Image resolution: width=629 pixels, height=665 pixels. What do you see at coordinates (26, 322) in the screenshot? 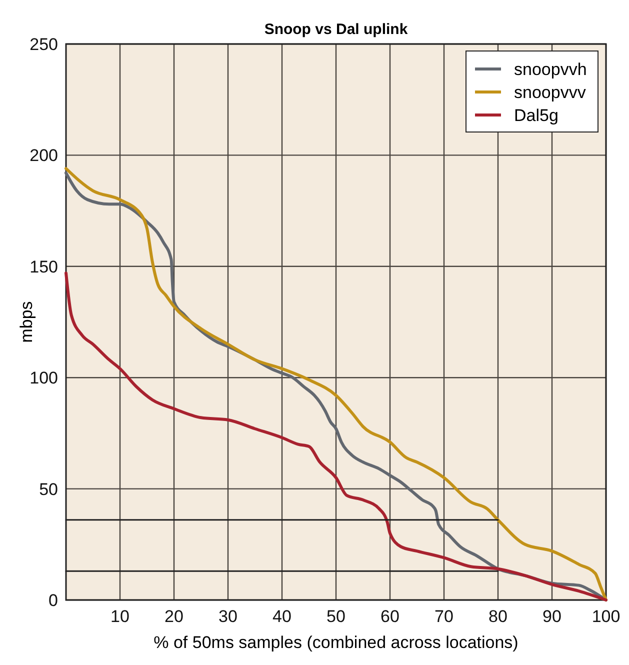
I see `y-axis-title: mbps` at bounding box center [26, 322].